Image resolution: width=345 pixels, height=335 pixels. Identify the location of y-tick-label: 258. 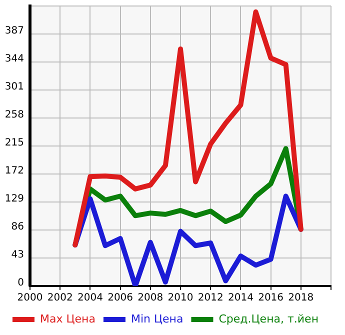
(14, 115).